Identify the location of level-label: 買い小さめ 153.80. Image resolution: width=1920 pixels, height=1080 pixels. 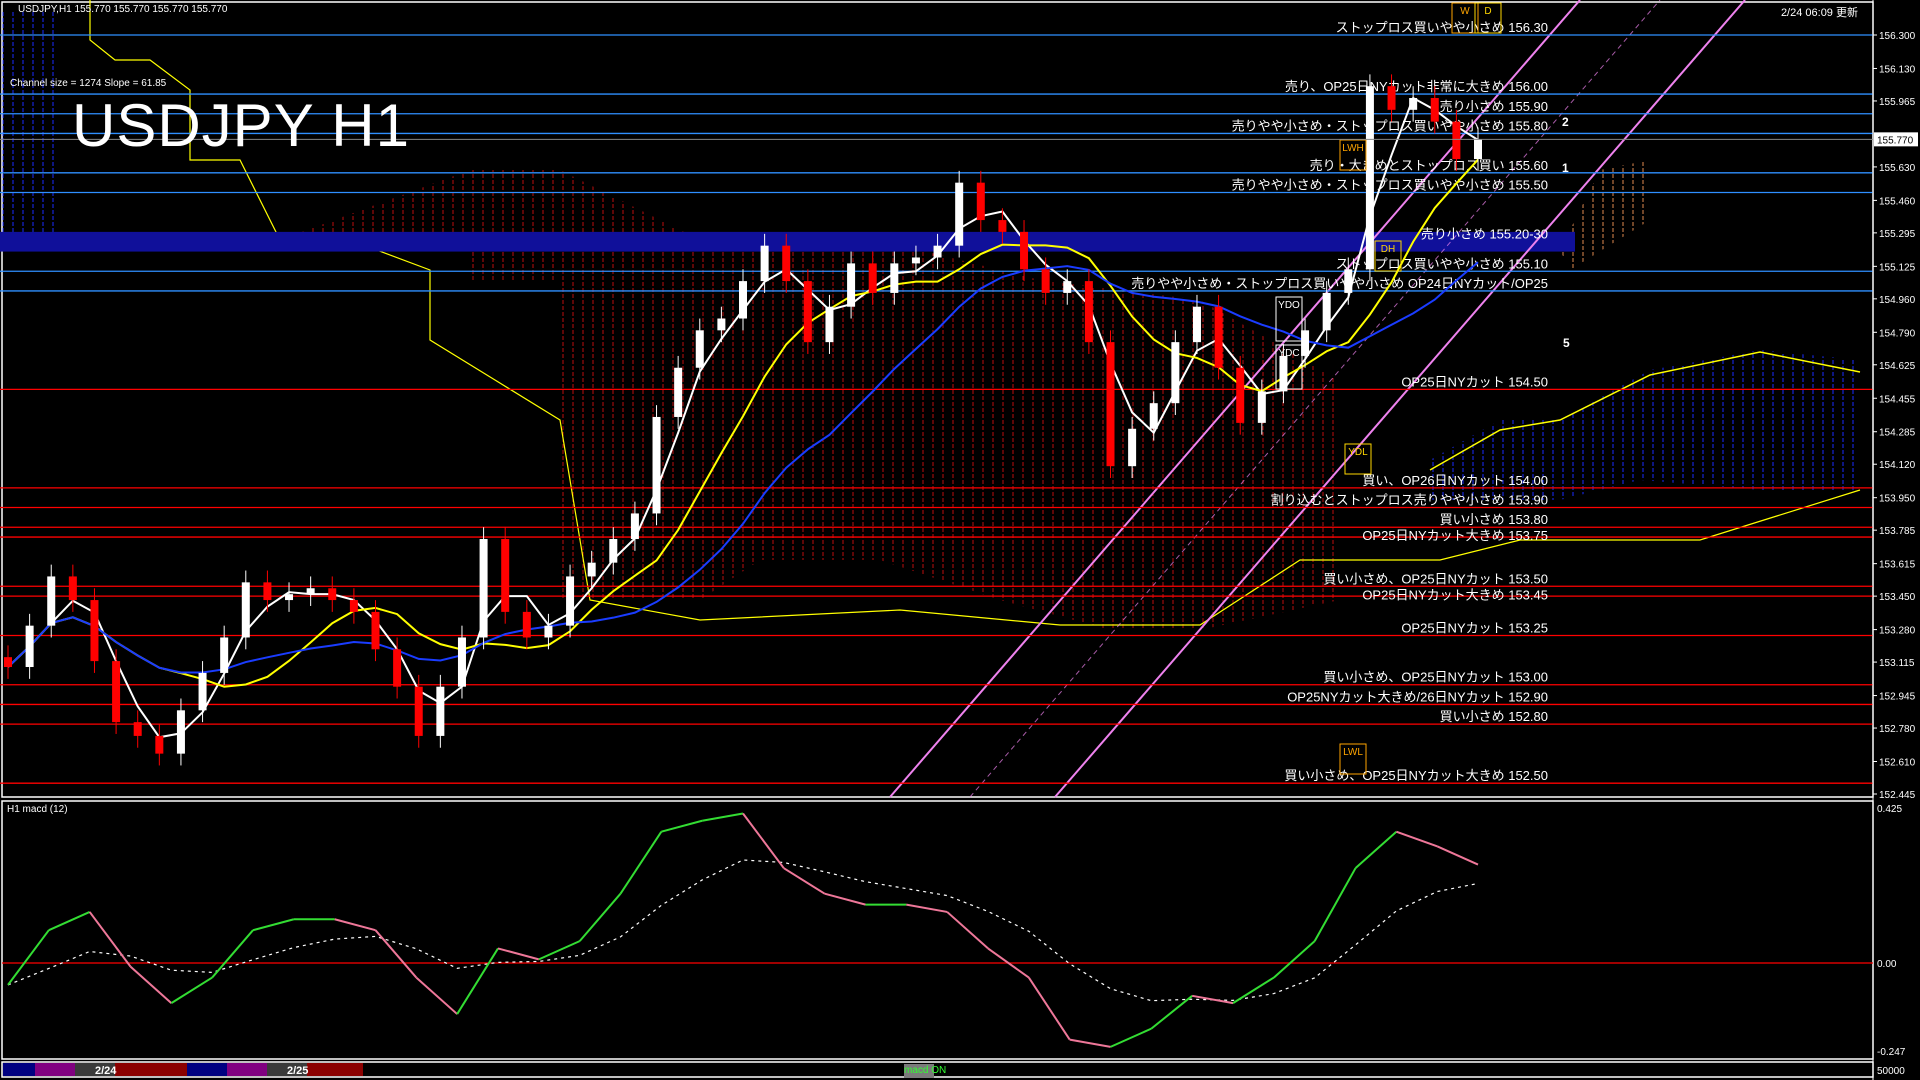
(1494, 519).